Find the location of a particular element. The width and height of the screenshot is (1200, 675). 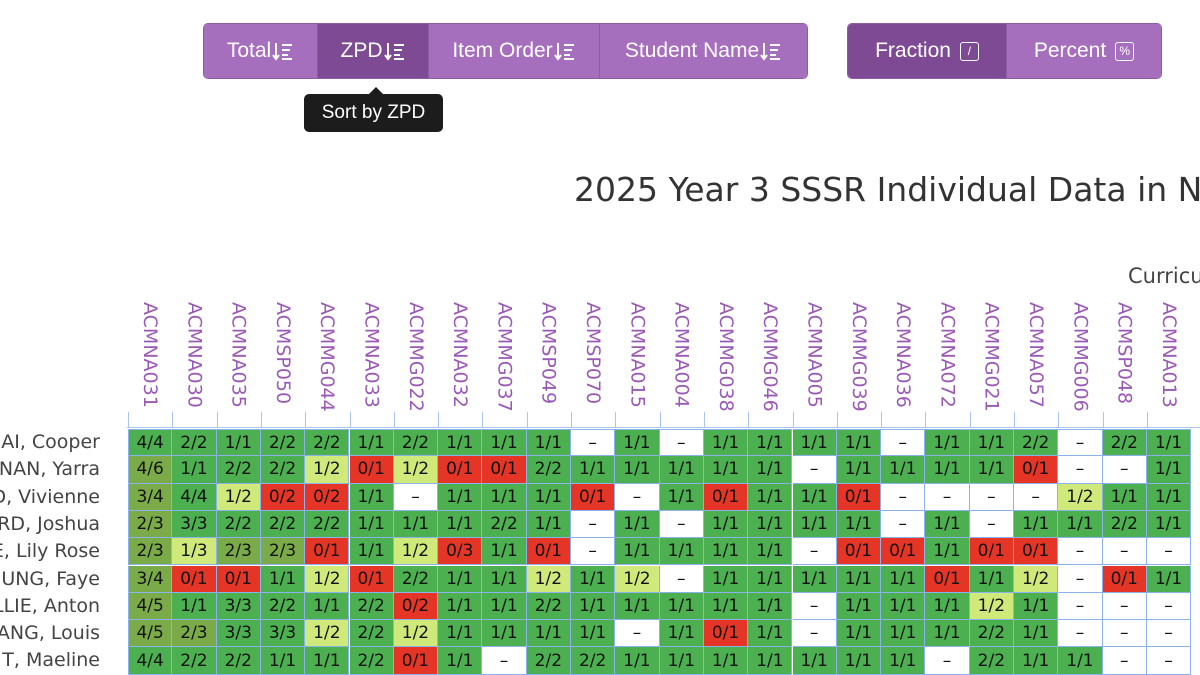

student-name: D, Vivienne is located at coordinates (50, 496).